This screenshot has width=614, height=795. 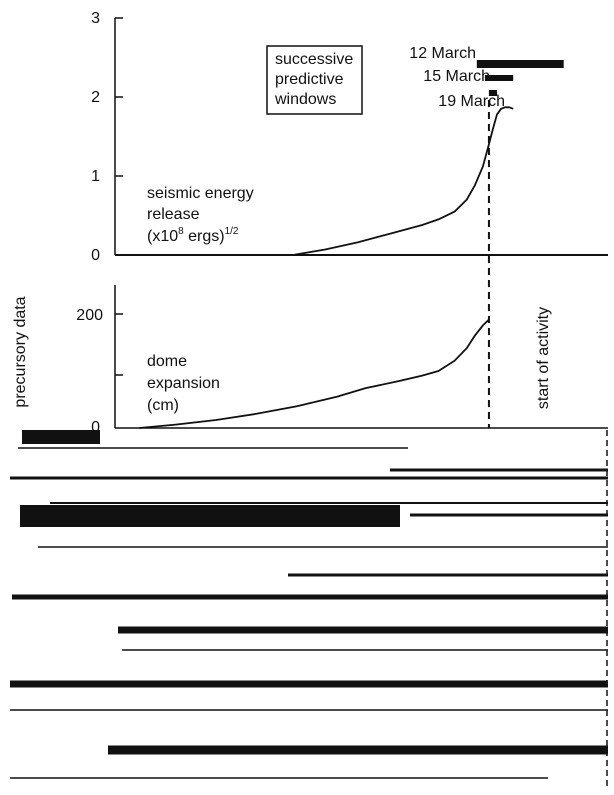 What do you see at coordinates (543, 358) in the screenshot?
I see `marker-label: start of activity` at bounding box center [543, 358].